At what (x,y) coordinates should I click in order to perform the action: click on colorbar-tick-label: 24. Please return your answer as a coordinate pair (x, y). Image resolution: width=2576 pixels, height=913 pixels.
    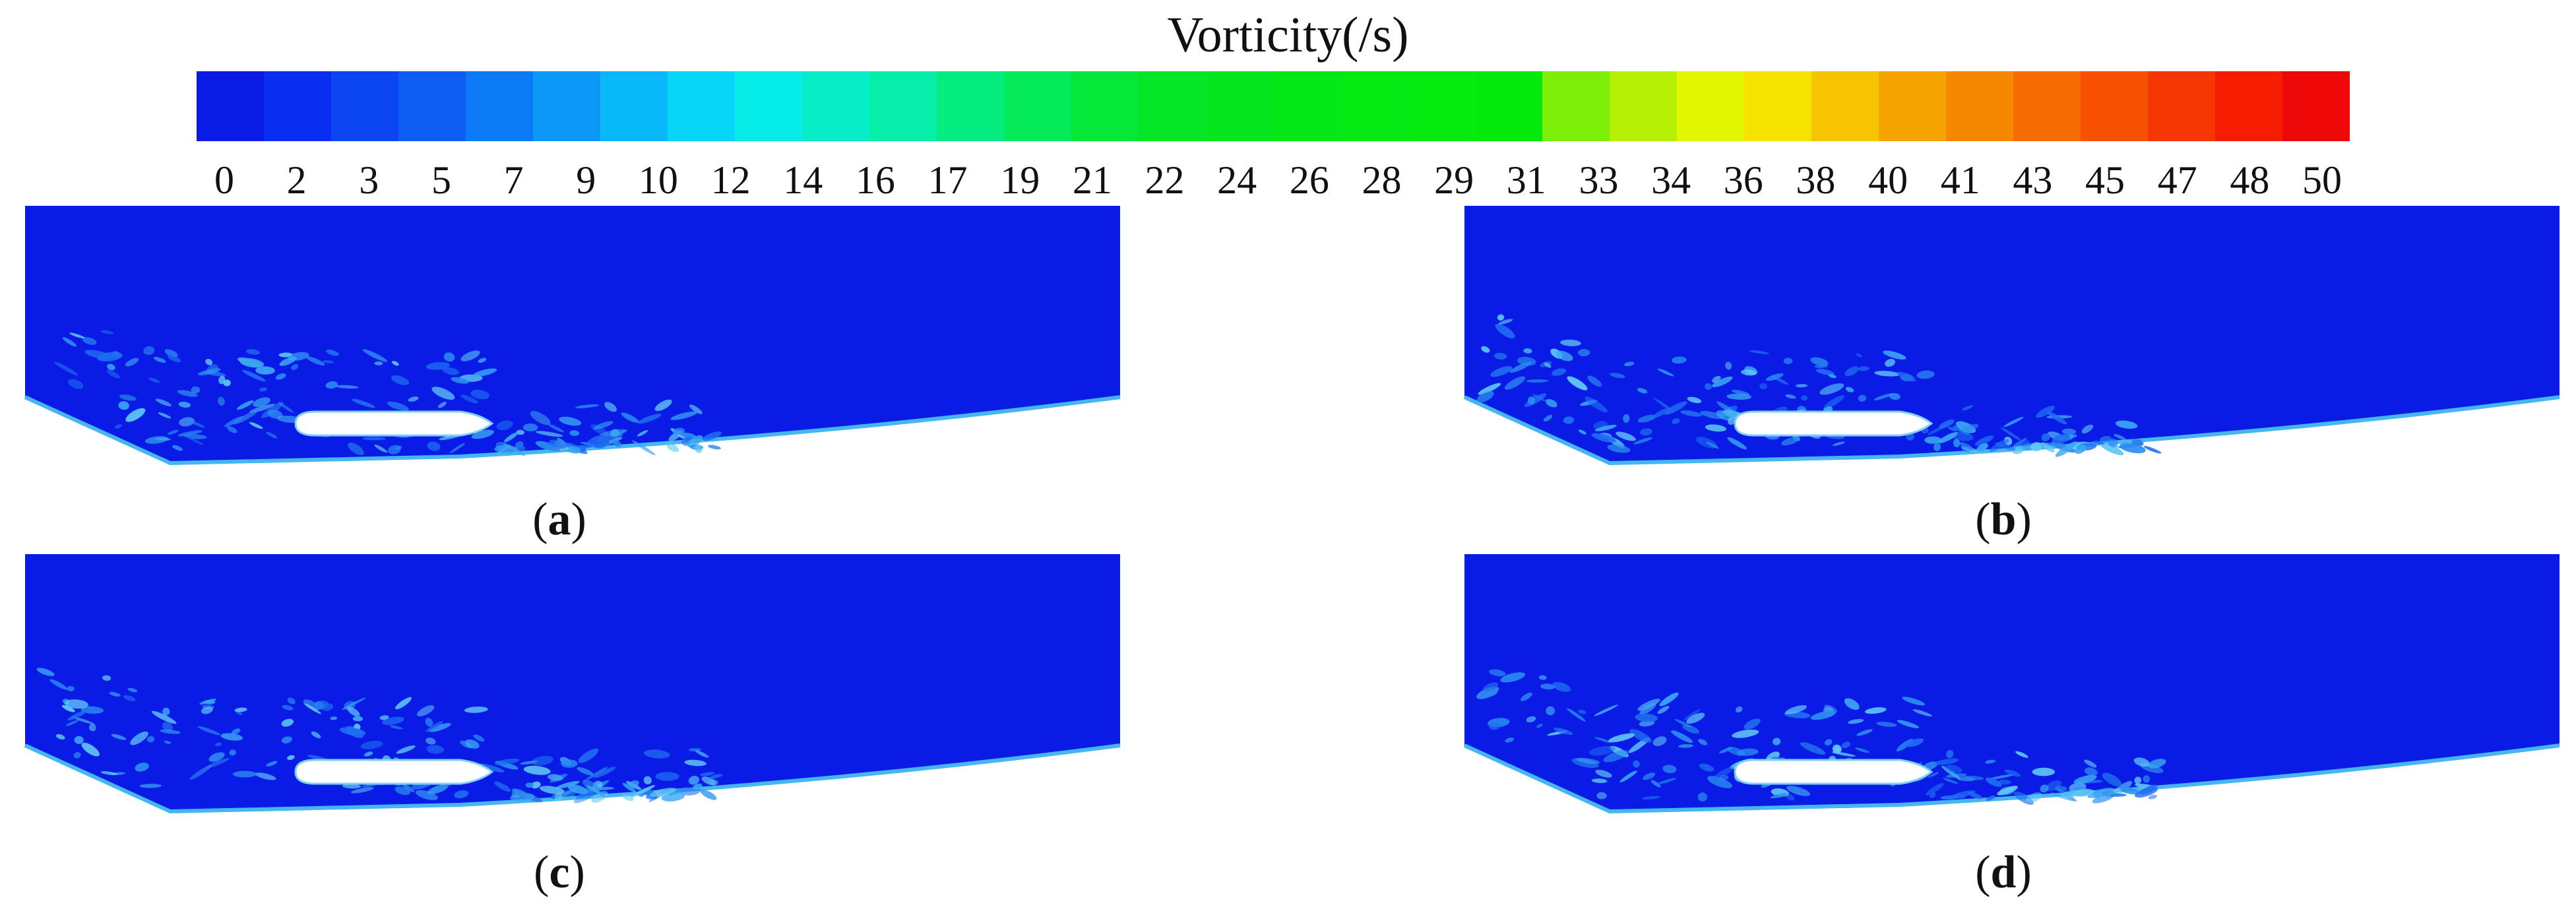
    Looking at the image, I should click on (1237, 180).